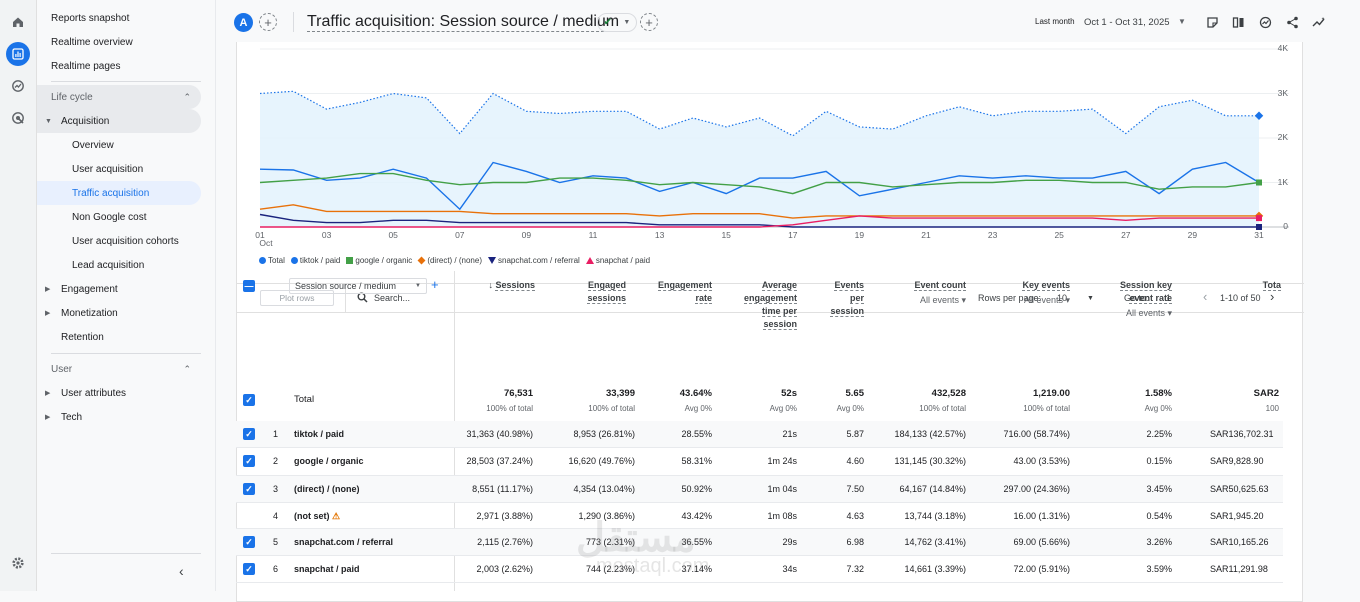  What do you see at coordinates (119, 241) in the screenshot?
I see `nav-user-acquisition-cohorts: User acquisition cohorts` at bounding box center [119, 241].